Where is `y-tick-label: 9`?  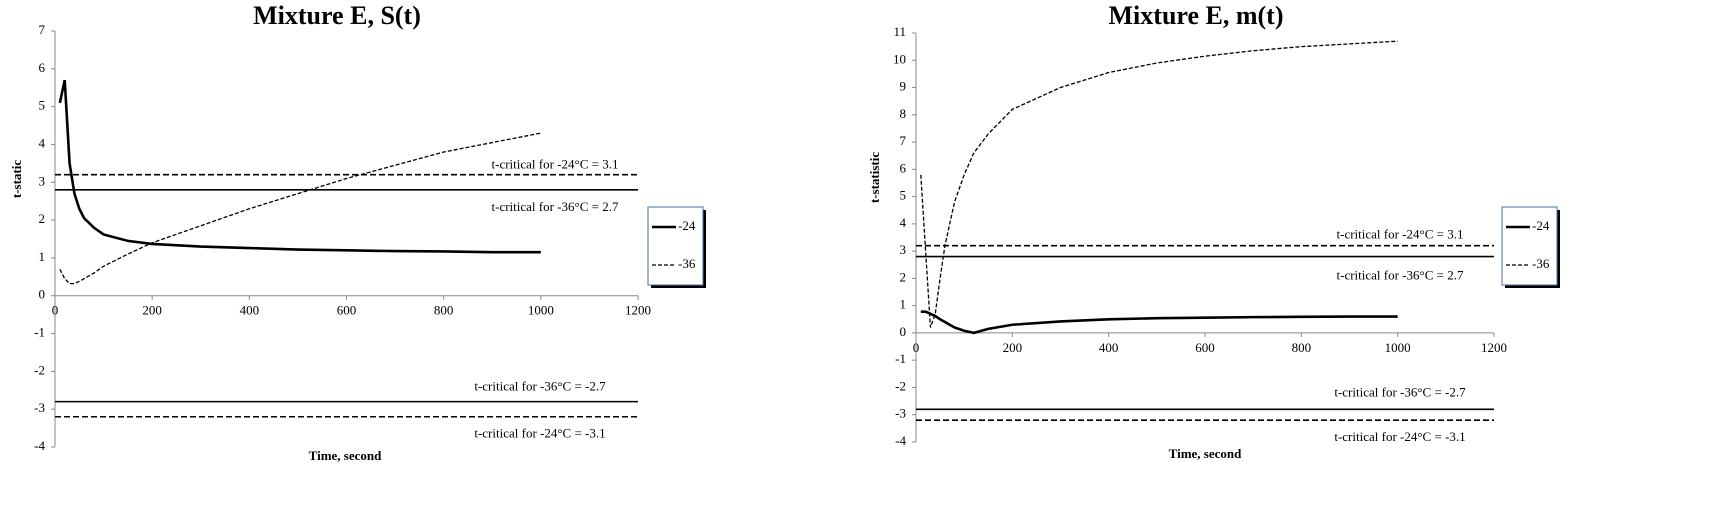 y-tick-label: 9 is located at coordinates (903, 86).